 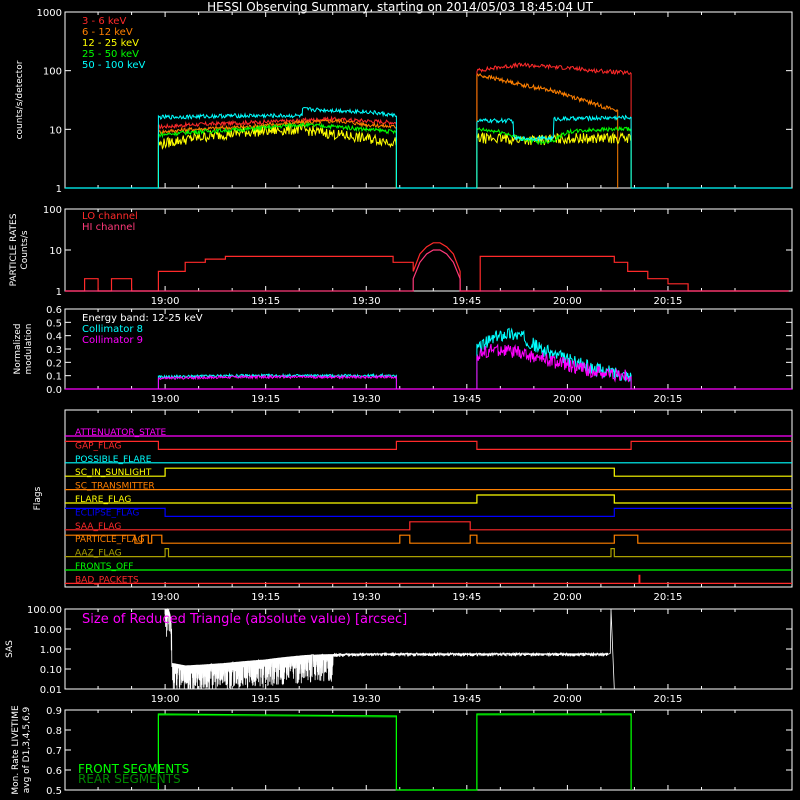 What do you see at coordinates (54, 731) in the screenshot?
I see `livetime-ytick-label: 0.8` at bounding box center [54, 731].